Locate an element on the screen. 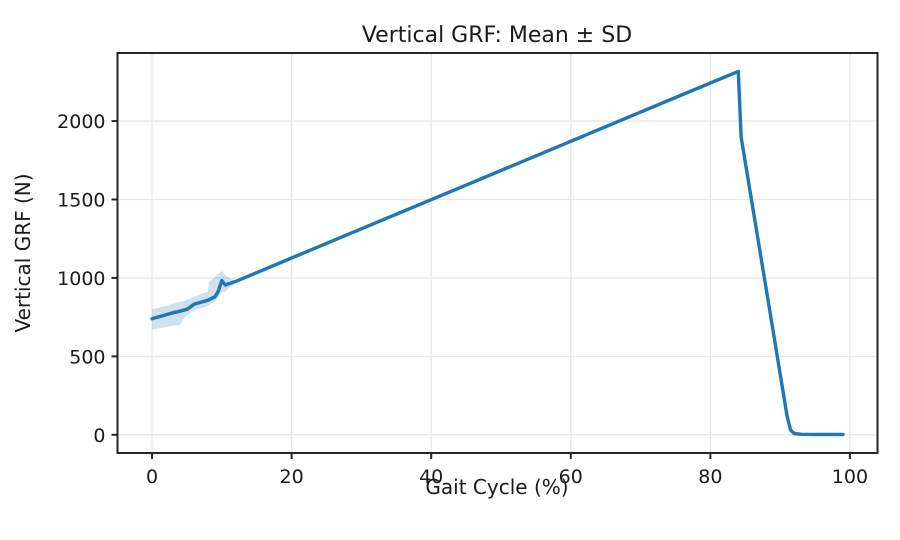  chart-title: Vertical GRF: Mean ± SD is located at coordinates (497, 35).